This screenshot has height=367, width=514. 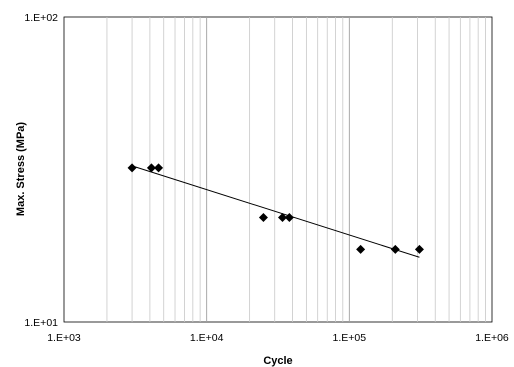 I want to click on y-axis-title: Max. Stress (MPa), so click(x=21, y=169).